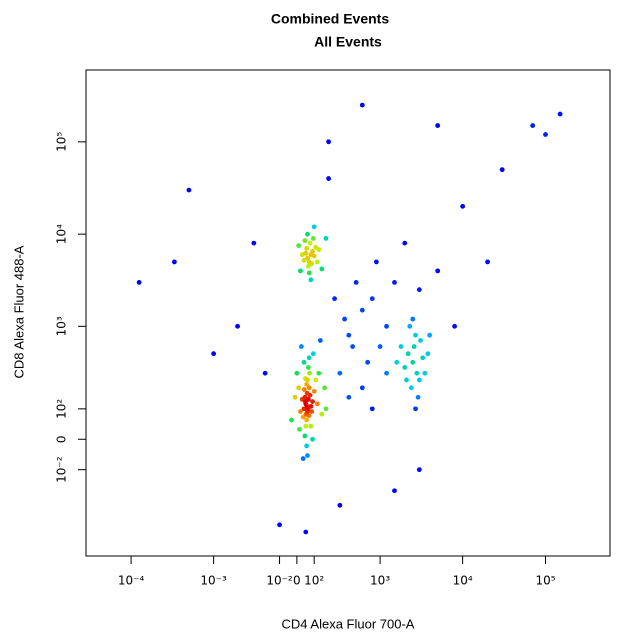 This screenshot has height=644, width=642. Describe the element at coordinates (131, 581) in the screenshot. I see `x-tick-label: 10⁻⁴` at that location.